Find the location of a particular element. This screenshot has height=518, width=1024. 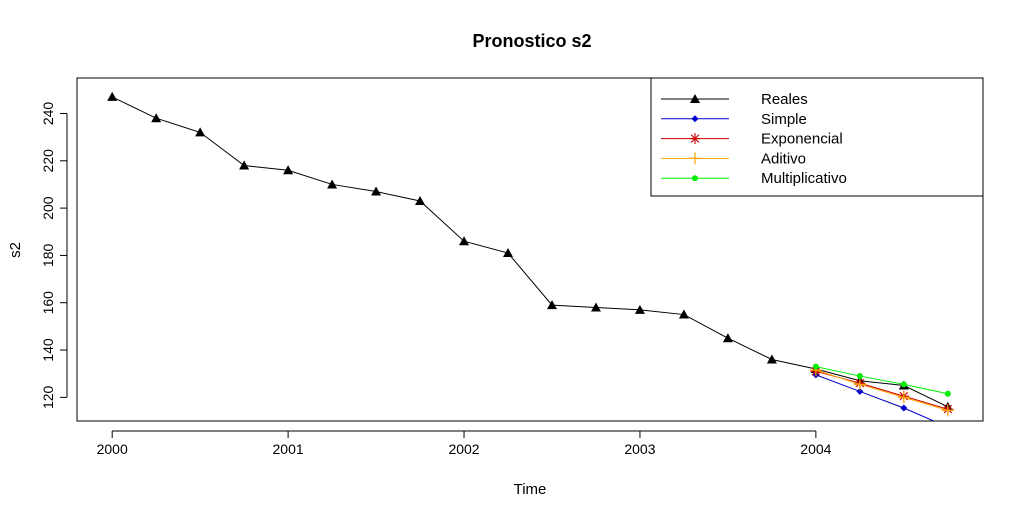

legend-item-aditivo: Aditivo is located at coordinates (733, 158).